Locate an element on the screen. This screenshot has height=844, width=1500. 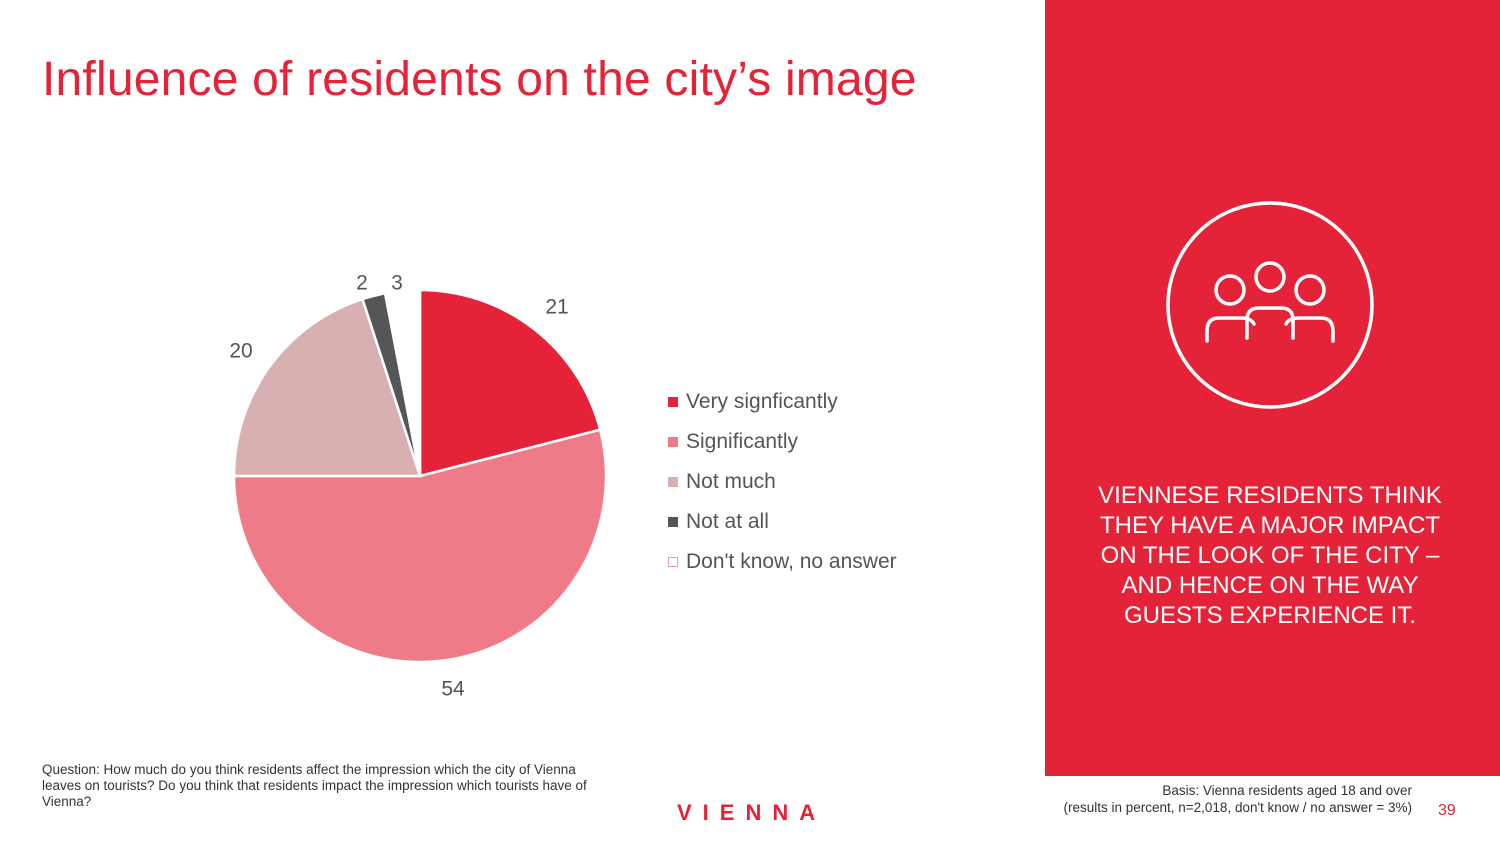
legend-label: Not much is located at coordinates (731, 481).